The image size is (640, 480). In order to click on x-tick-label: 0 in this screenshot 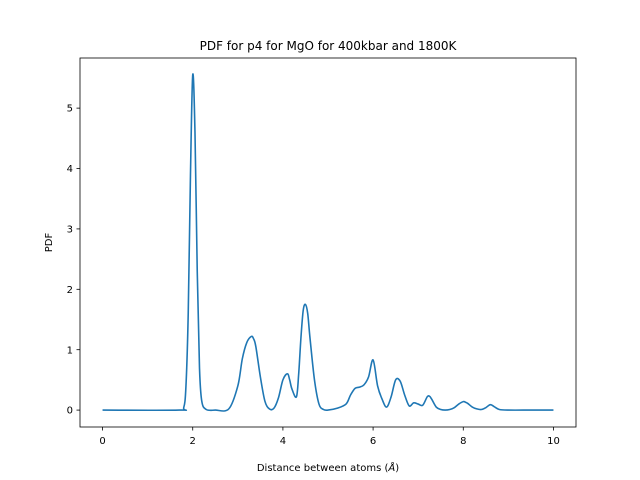, I will do `click(102, 441)`.